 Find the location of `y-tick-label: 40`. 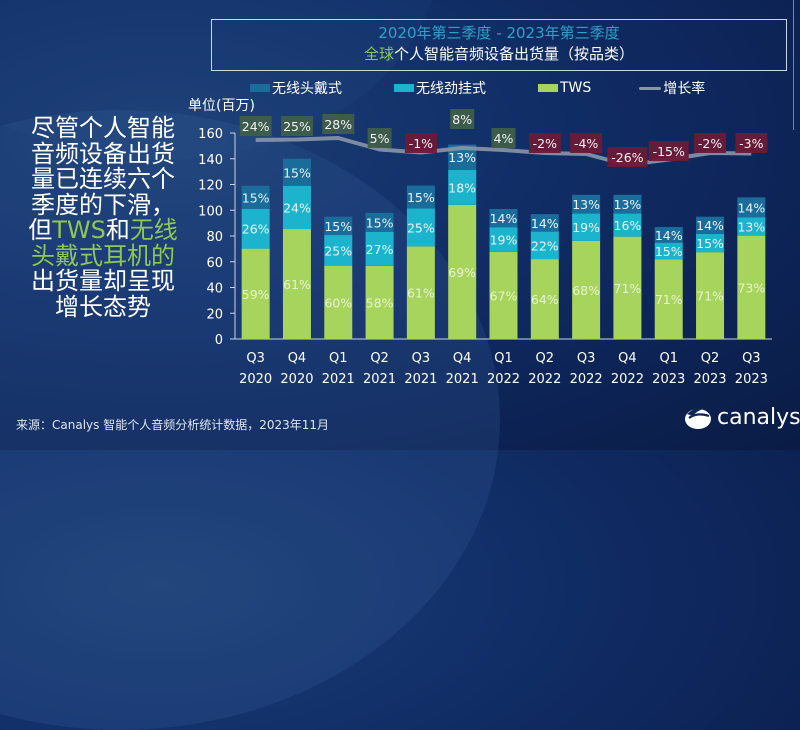

y-tick-label: 40 is located at coordinates (214, 289).